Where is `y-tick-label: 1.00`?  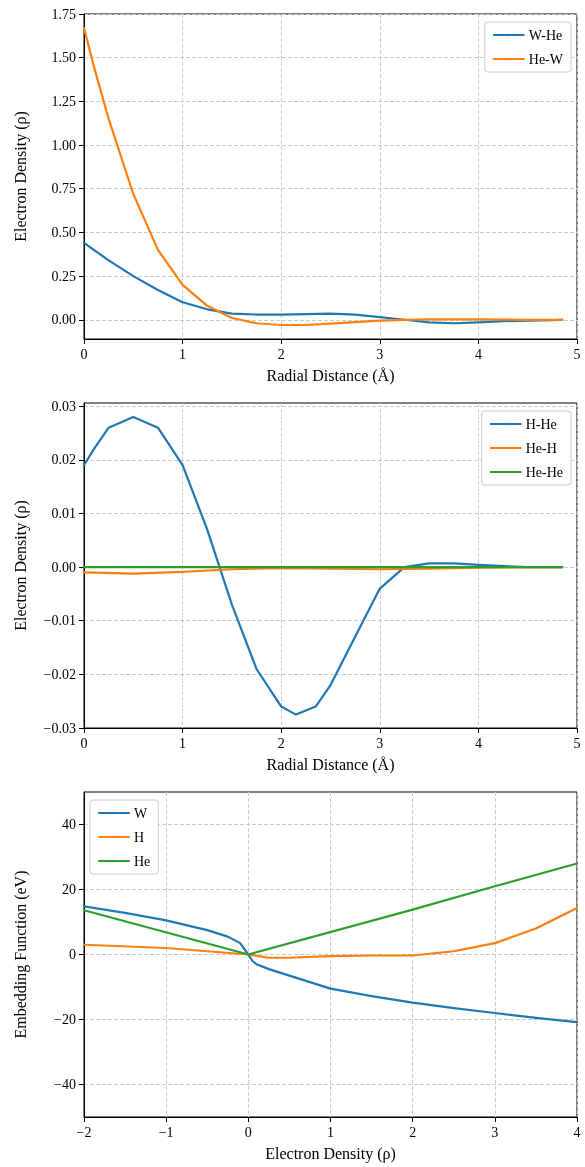
y-tick-label: 1.00 is located at coordinates (63, 145).